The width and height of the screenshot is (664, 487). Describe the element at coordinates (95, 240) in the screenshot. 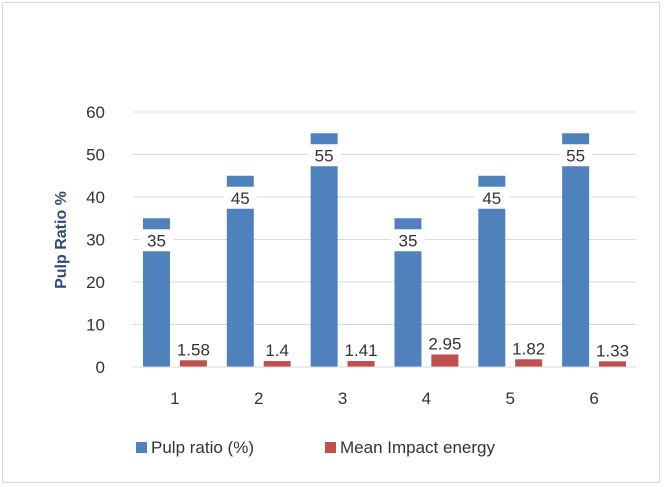

I see `y-tick-label: 30` at that location.